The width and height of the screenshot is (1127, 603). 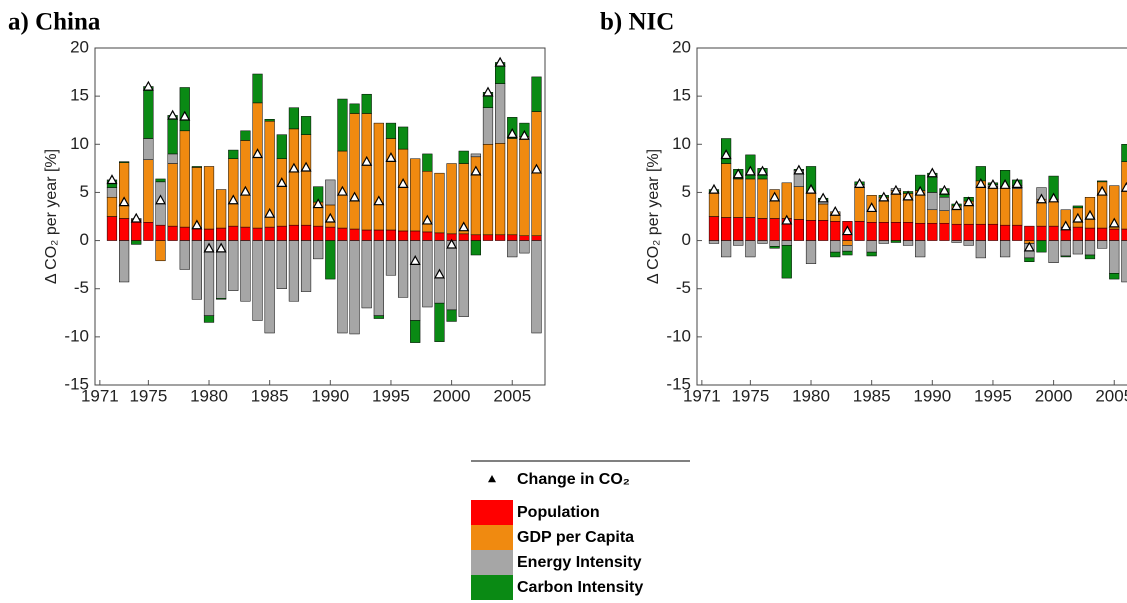 What do you see at coordinates (492, 479) in the screenshot?
I see `legend-marker` at bounding box center [492, 479].